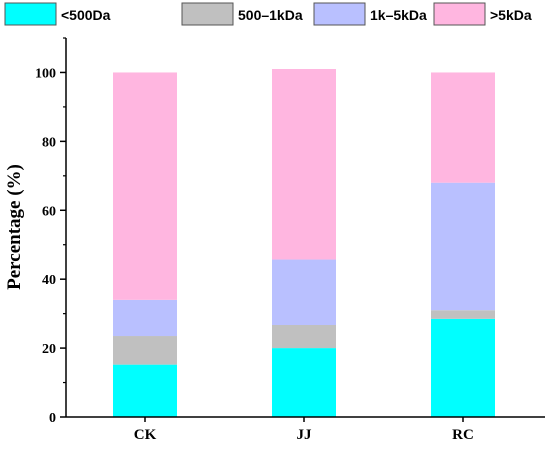 The height and width of the screenshot is (451, 550). What do you see at coordinates (49, 349) in the screenshot?
I see `y-tick-label: 20` at bounding box center [49, 349].